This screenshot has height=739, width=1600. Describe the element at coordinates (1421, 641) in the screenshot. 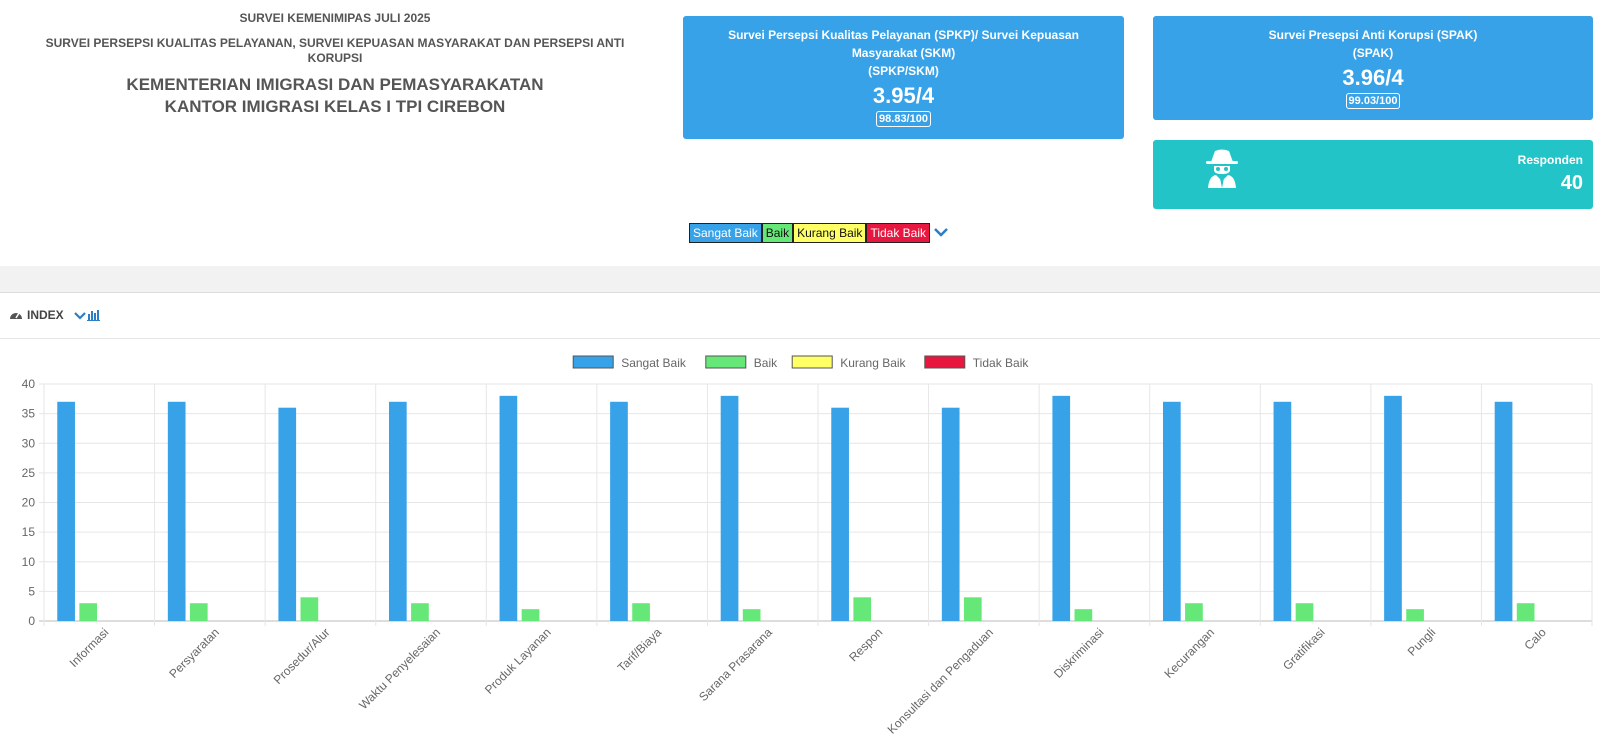

I see `x-tick-label: Pungli` at that location.